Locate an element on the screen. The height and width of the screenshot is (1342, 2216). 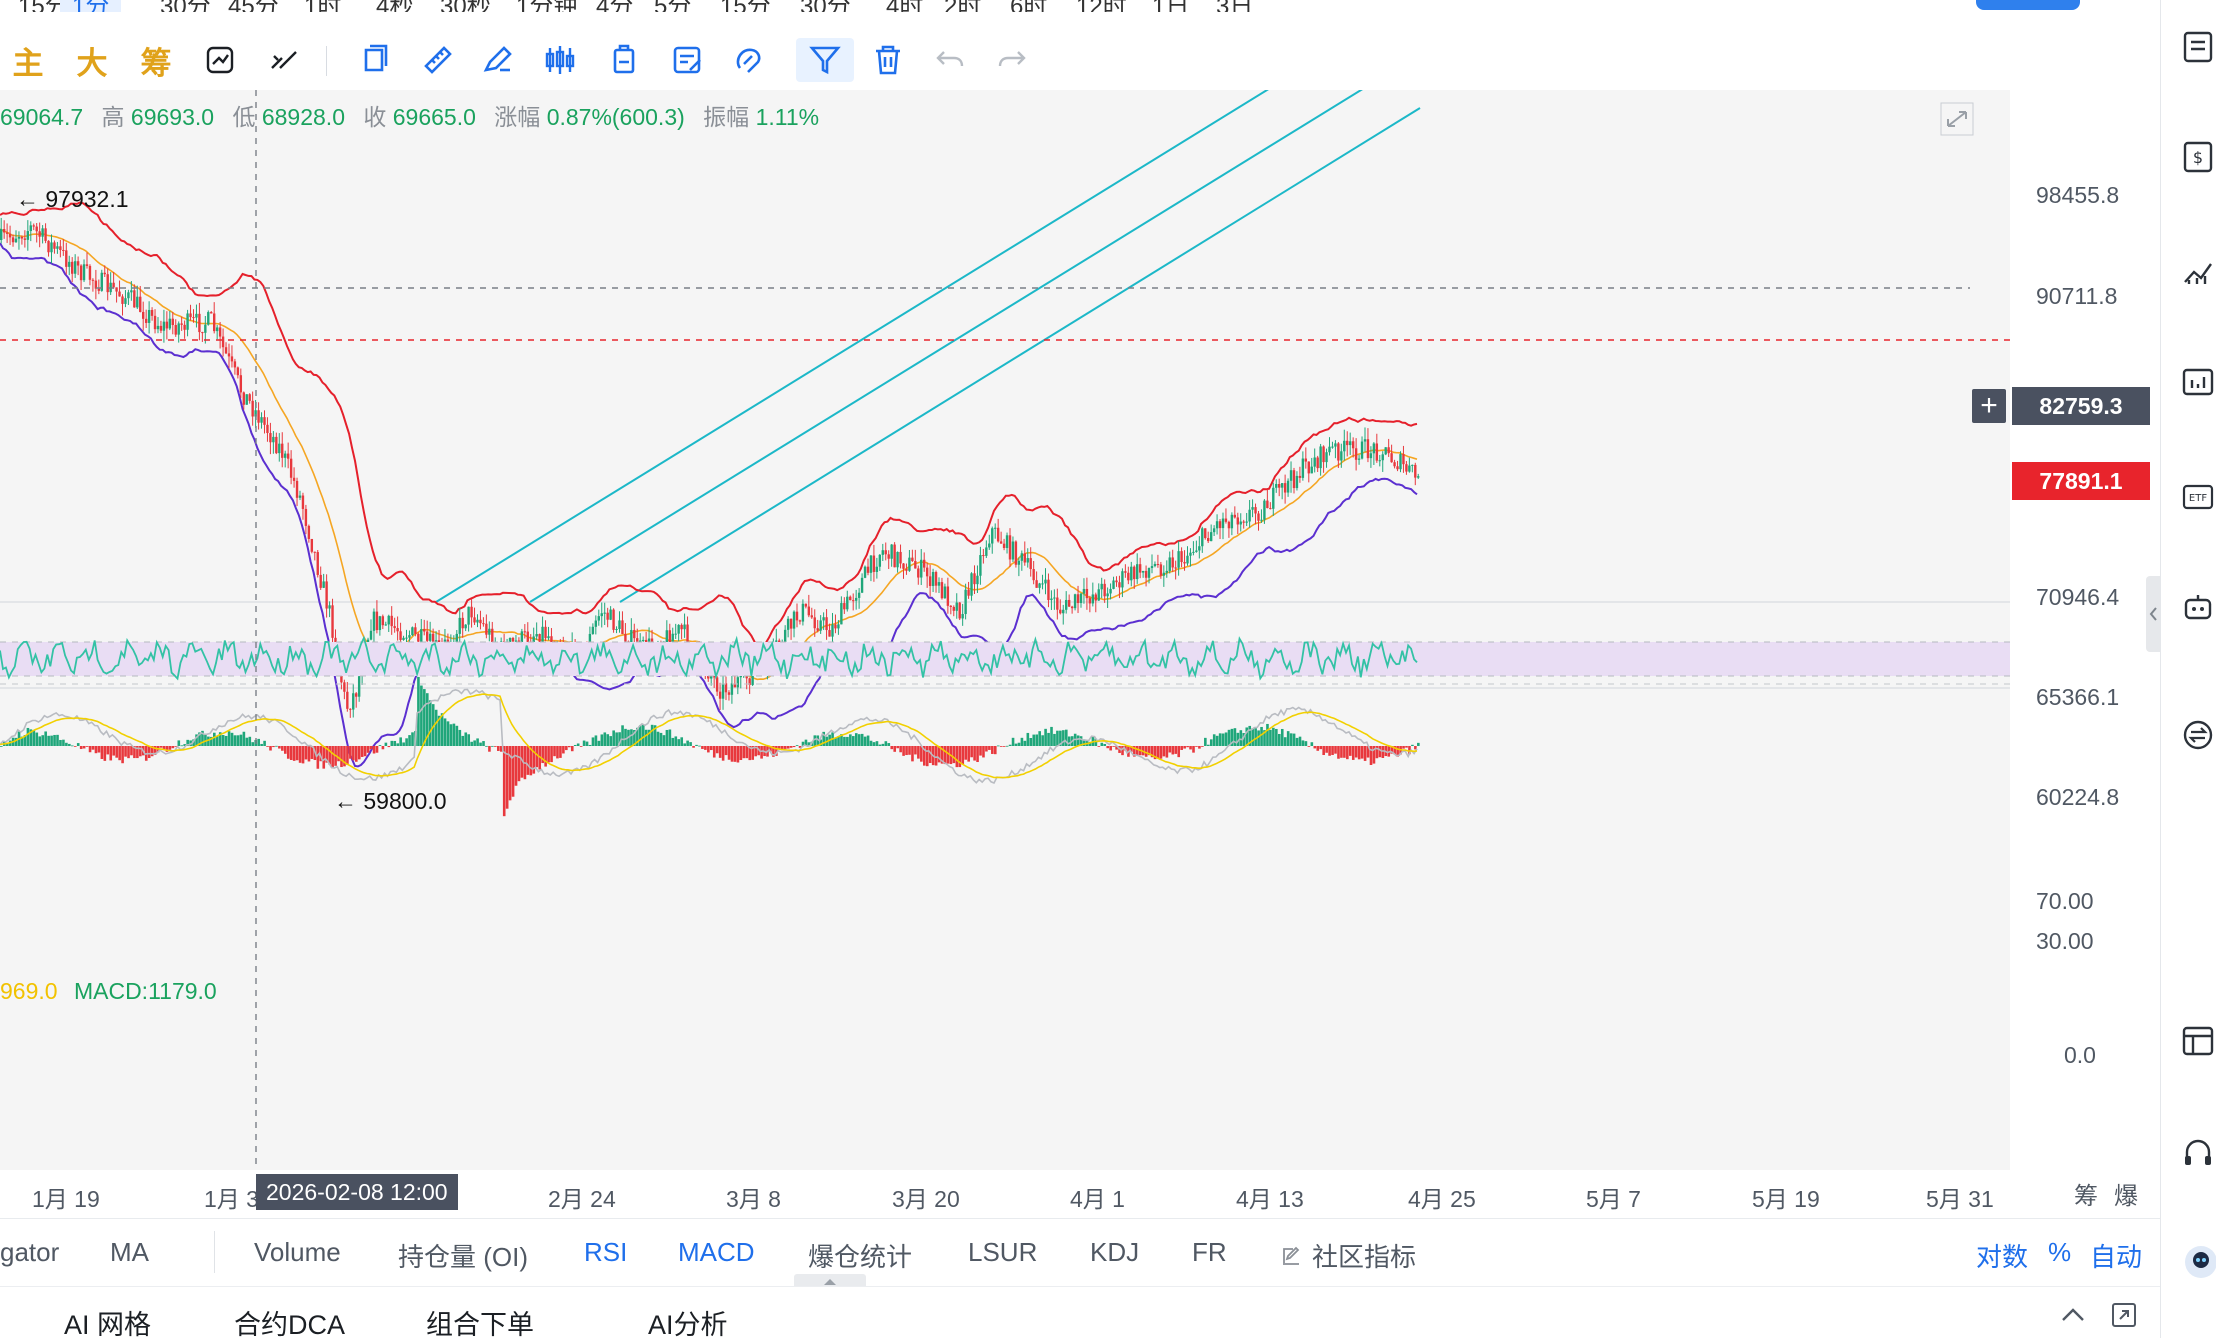
chart-up-icon is located at coordinates (2198, 271).